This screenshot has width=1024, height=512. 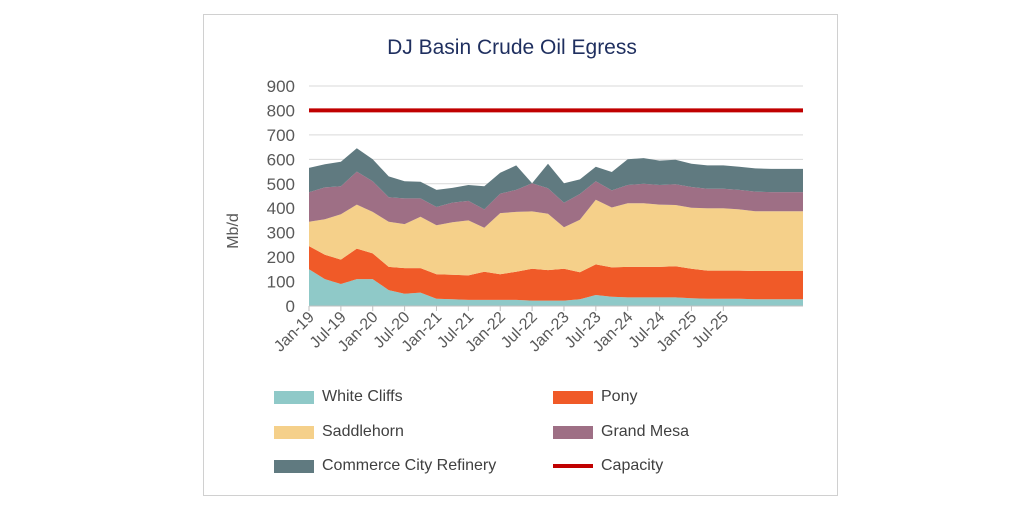 What do you see at coordinates (281, 282) in the screenshot?
I see `y-tick-label: 100` at bounding box center [281, 282].